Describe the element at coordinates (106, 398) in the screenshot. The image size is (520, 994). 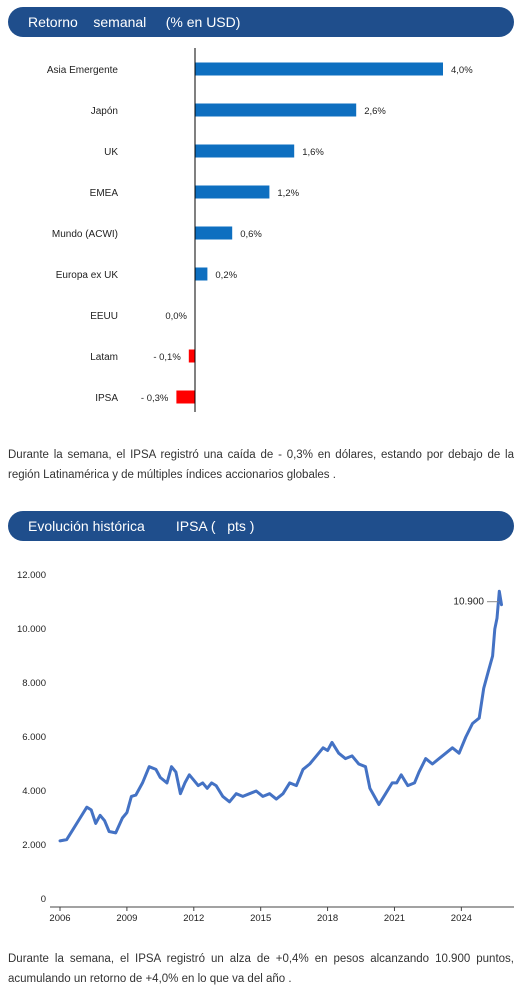
I see `bar-category-label: IPSA` at that location.